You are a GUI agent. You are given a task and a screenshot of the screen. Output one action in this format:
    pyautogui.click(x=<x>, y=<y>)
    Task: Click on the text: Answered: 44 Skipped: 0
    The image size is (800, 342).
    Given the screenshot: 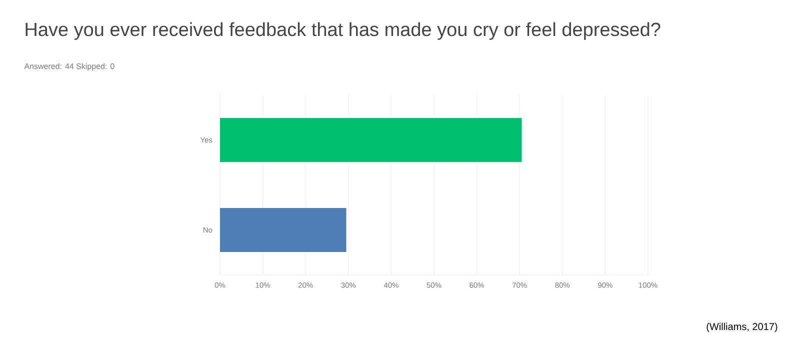 What is the action you would take?
    pyautogui.click(x=69, y=67)
    